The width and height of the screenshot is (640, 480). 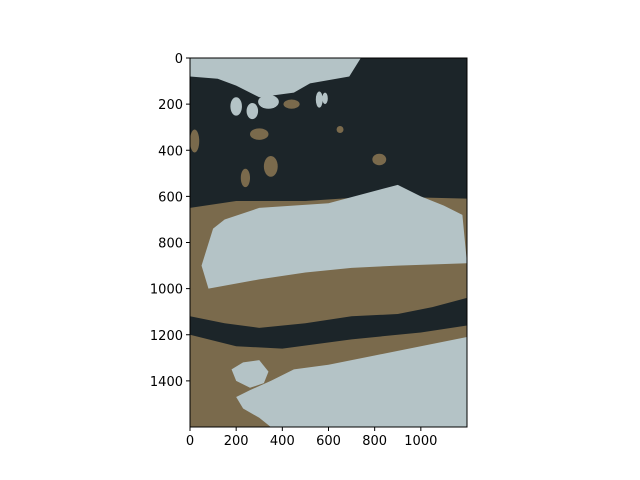 I want to click on image-region-light-cloth, so click(x=334, y=236).